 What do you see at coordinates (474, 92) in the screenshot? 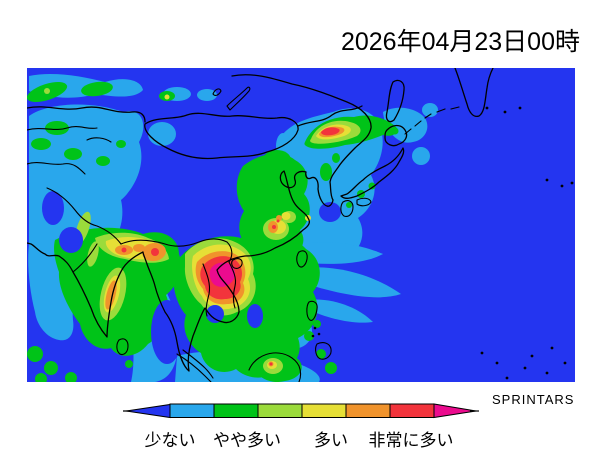
I see `coast-kamchatka` at bounding box center [474, 92].